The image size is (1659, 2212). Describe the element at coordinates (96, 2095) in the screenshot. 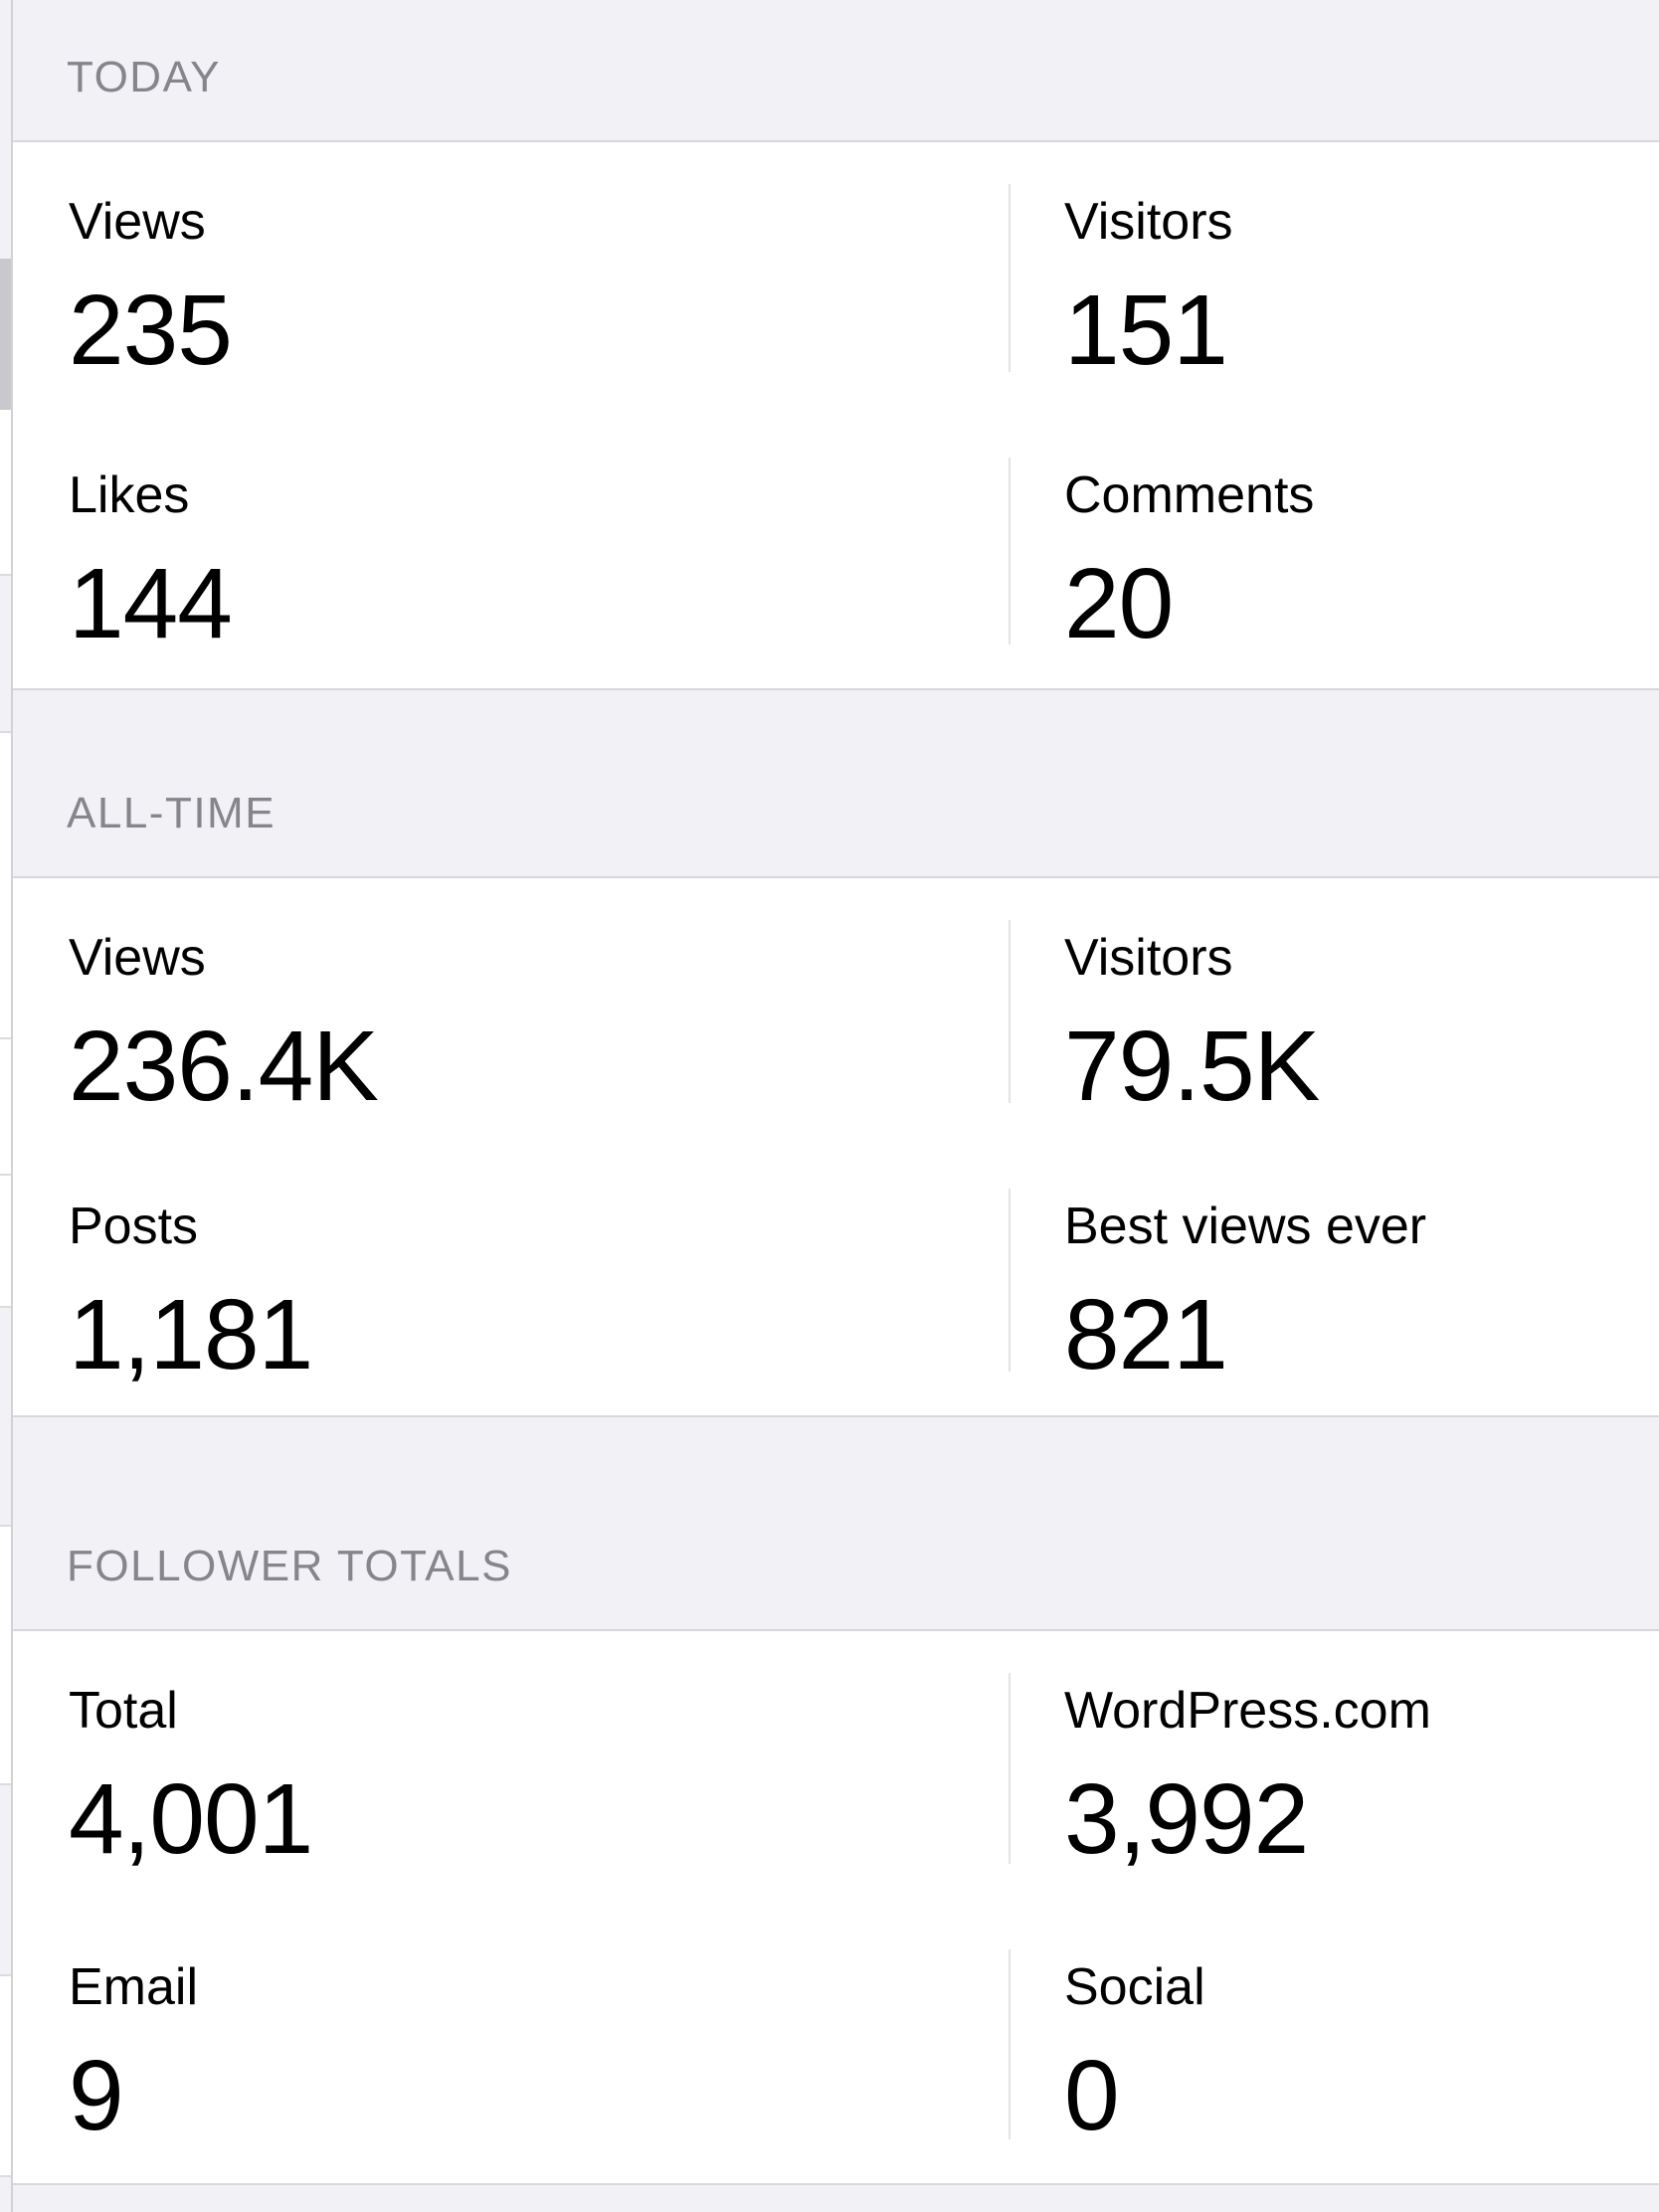

I see `stat-value: 9` at that location.